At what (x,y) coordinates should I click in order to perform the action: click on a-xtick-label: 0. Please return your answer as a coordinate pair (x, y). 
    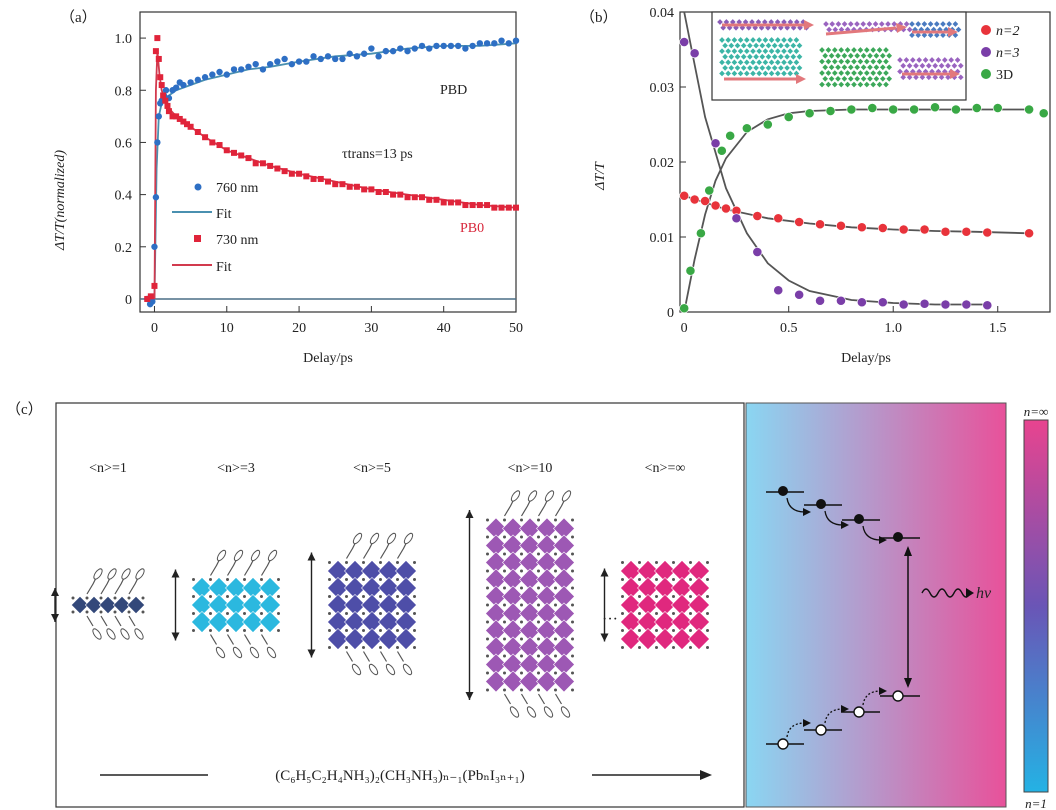
    Looking at the image, I should click on (154, 328).